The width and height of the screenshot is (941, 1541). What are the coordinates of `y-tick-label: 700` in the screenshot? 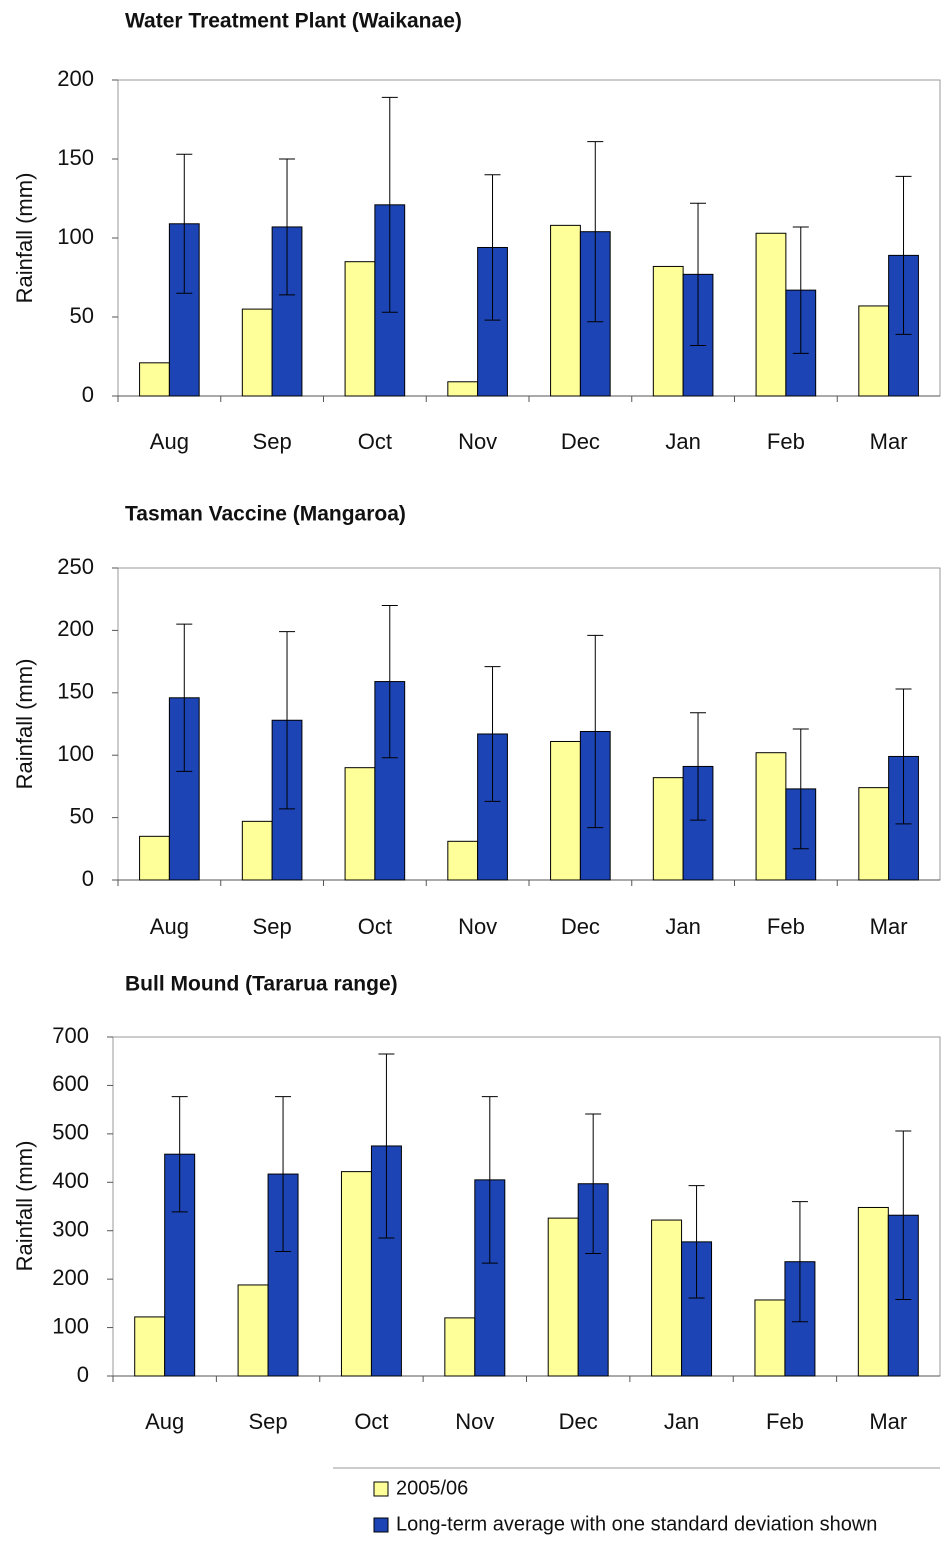 It's located at (70, 1035).